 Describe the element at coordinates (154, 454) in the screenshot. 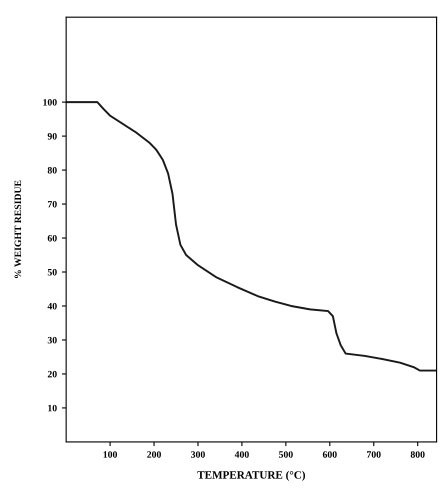

I see `x-tick-label: 200` at that location.